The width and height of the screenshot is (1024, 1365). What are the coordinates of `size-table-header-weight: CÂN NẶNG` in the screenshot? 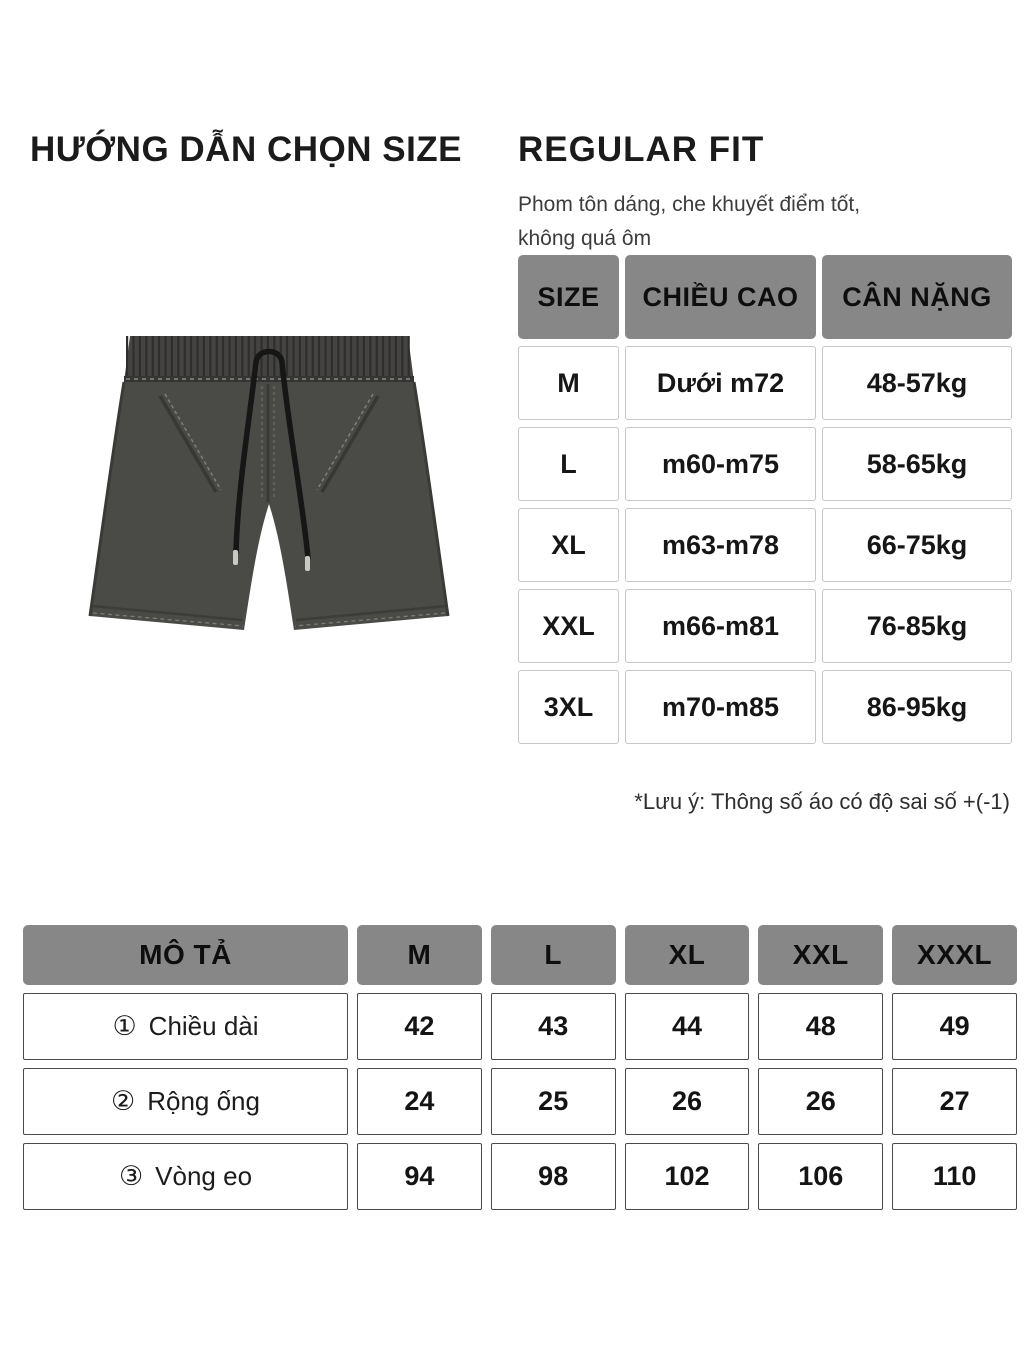 It's located at (917, 297).